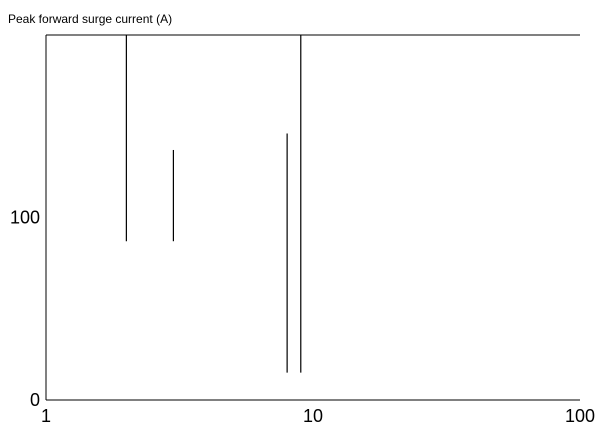  Describe the element at coordinates (313, 416) in the screenshot. I see `x-tick-label: 10` at that location.